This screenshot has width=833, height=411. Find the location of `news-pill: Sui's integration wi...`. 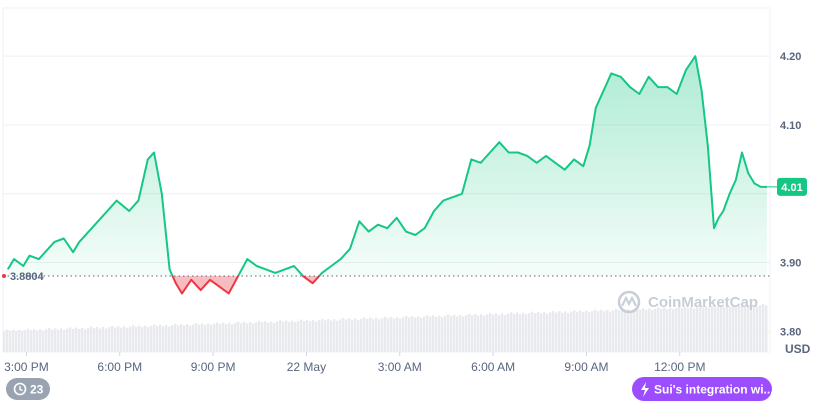

news-pill: Sui's integration wi... is located at coordinates (703, 389).